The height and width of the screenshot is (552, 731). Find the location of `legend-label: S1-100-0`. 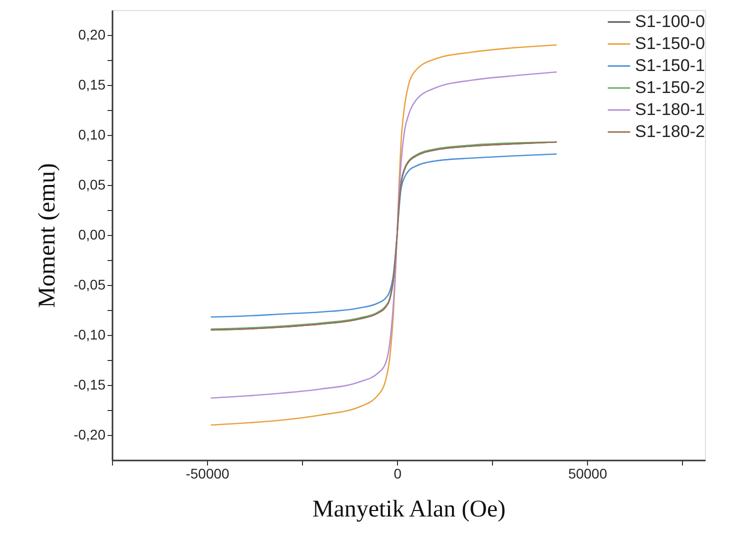

legend-label: S1-100-0 is located at coordinates (670, 21).